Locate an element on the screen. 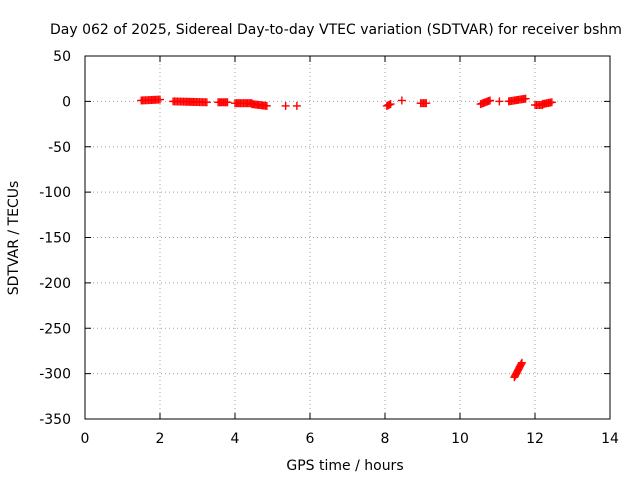  x-tick-label: 0 is located at coordinates (85, 439).